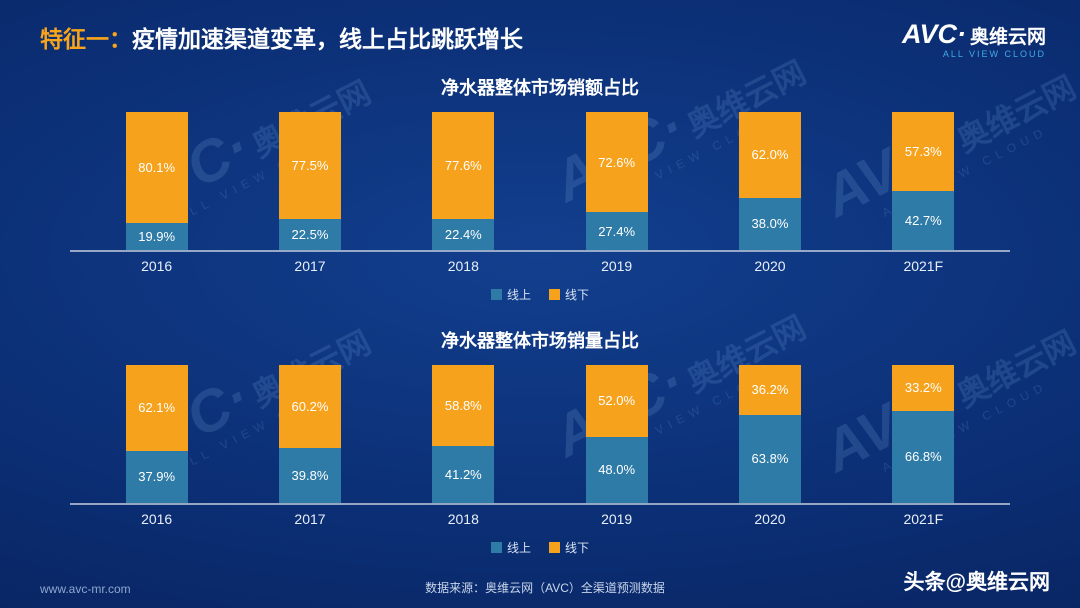 The width and height of the screenshot is (1080, 608). I want to click on stacked-bar: 33.2% 66.8%, so click(923, 434).